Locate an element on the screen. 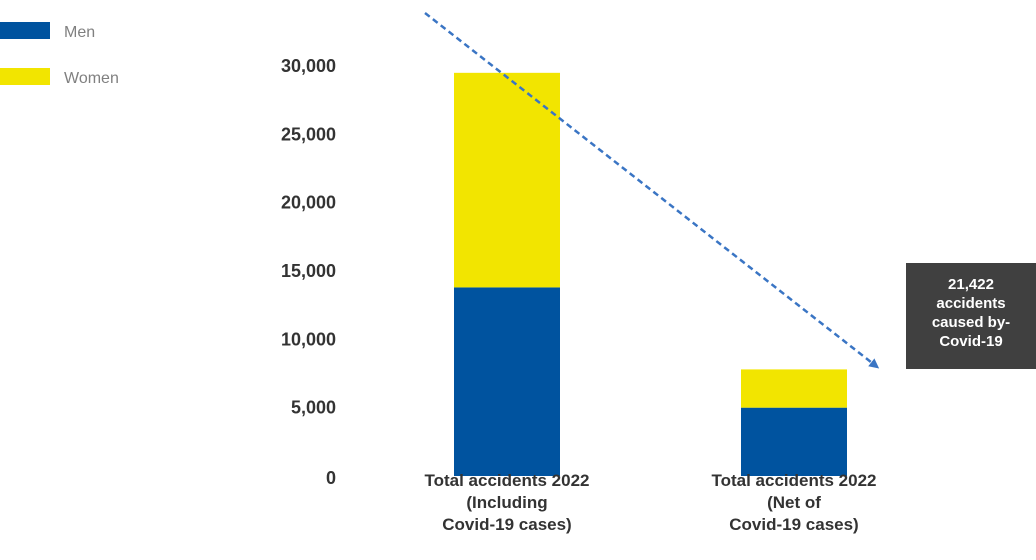 The width and height of the screenshot is (1036, 560). legend-label-women: Women is located at coordinates (91, 78).